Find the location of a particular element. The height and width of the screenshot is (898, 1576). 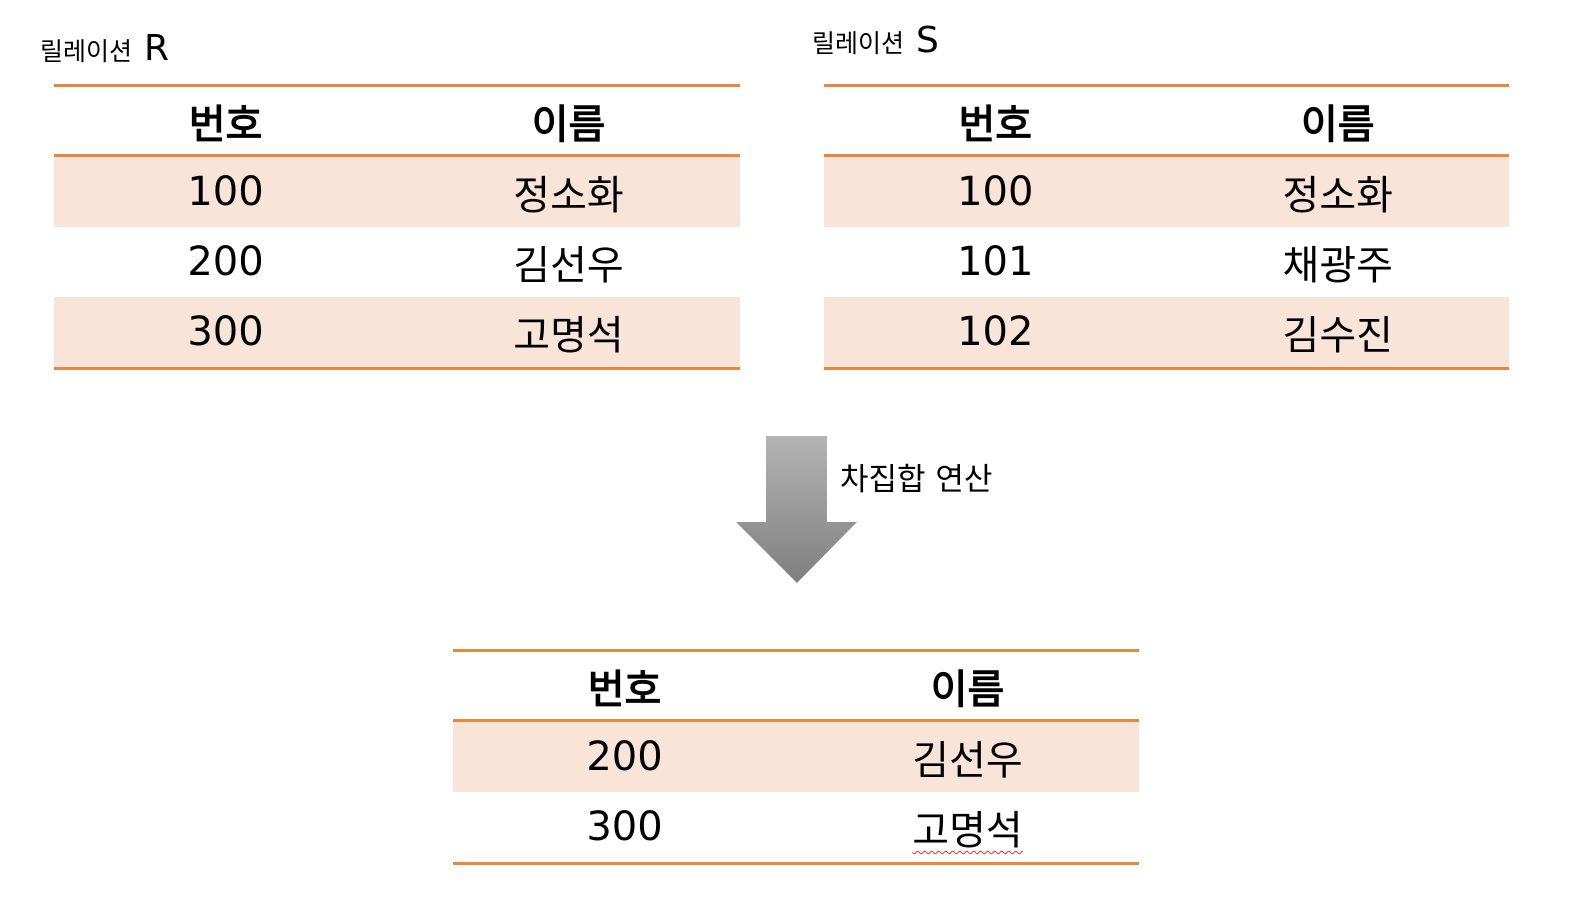

table-row: 102 김수진 is located at coordinates (1166, 333).